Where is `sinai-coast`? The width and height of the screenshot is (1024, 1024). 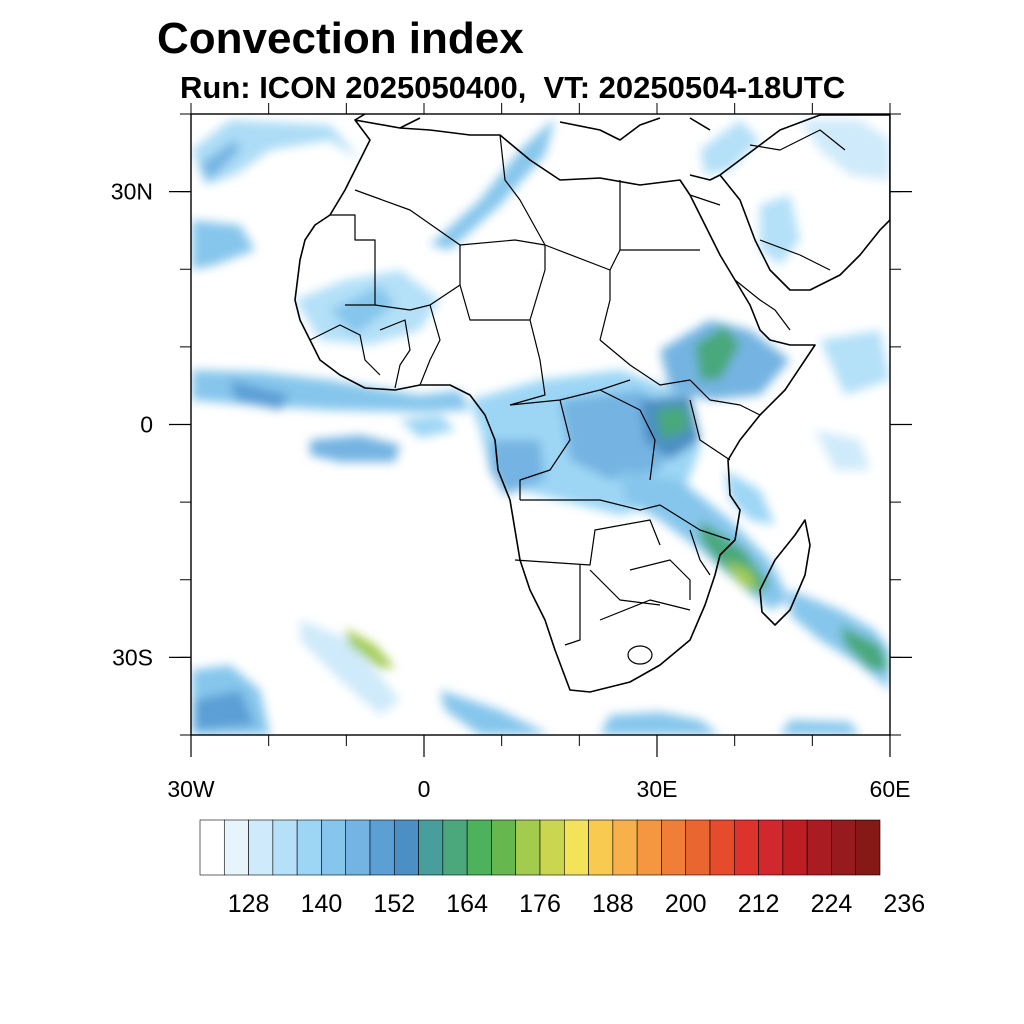
sinai-coast is located at coordinates (705, 177).